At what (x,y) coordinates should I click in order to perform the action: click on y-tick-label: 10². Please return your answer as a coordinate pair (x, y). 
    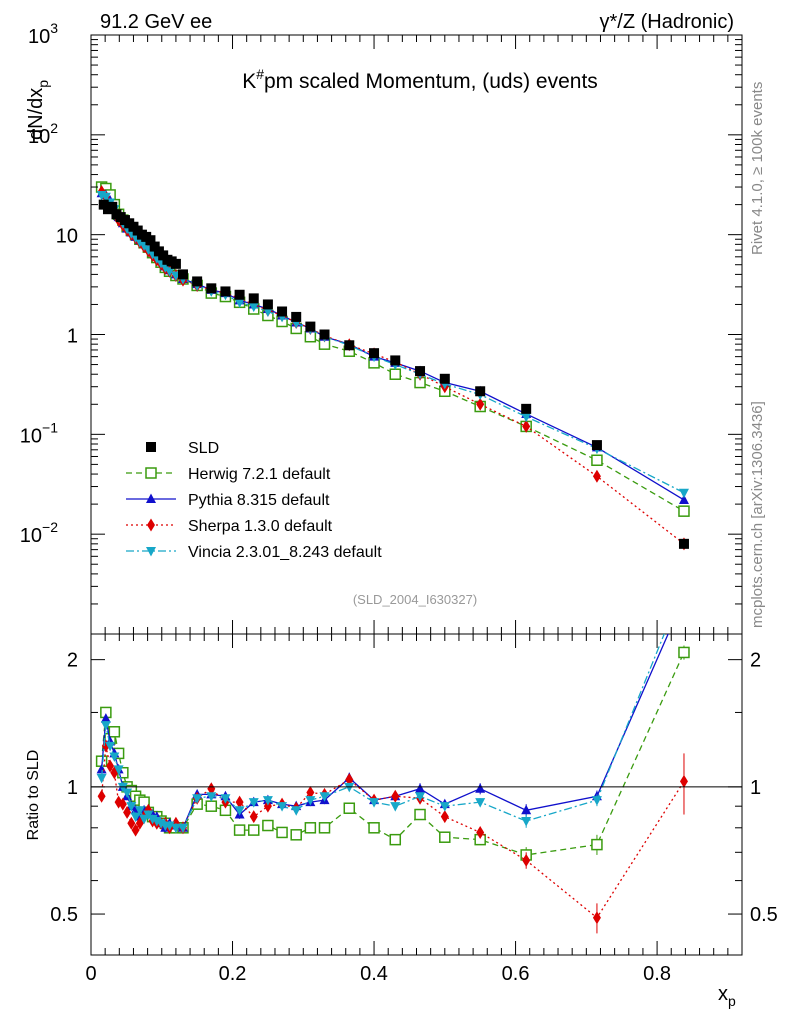
    Looking at the image, I should click on (43, 134).